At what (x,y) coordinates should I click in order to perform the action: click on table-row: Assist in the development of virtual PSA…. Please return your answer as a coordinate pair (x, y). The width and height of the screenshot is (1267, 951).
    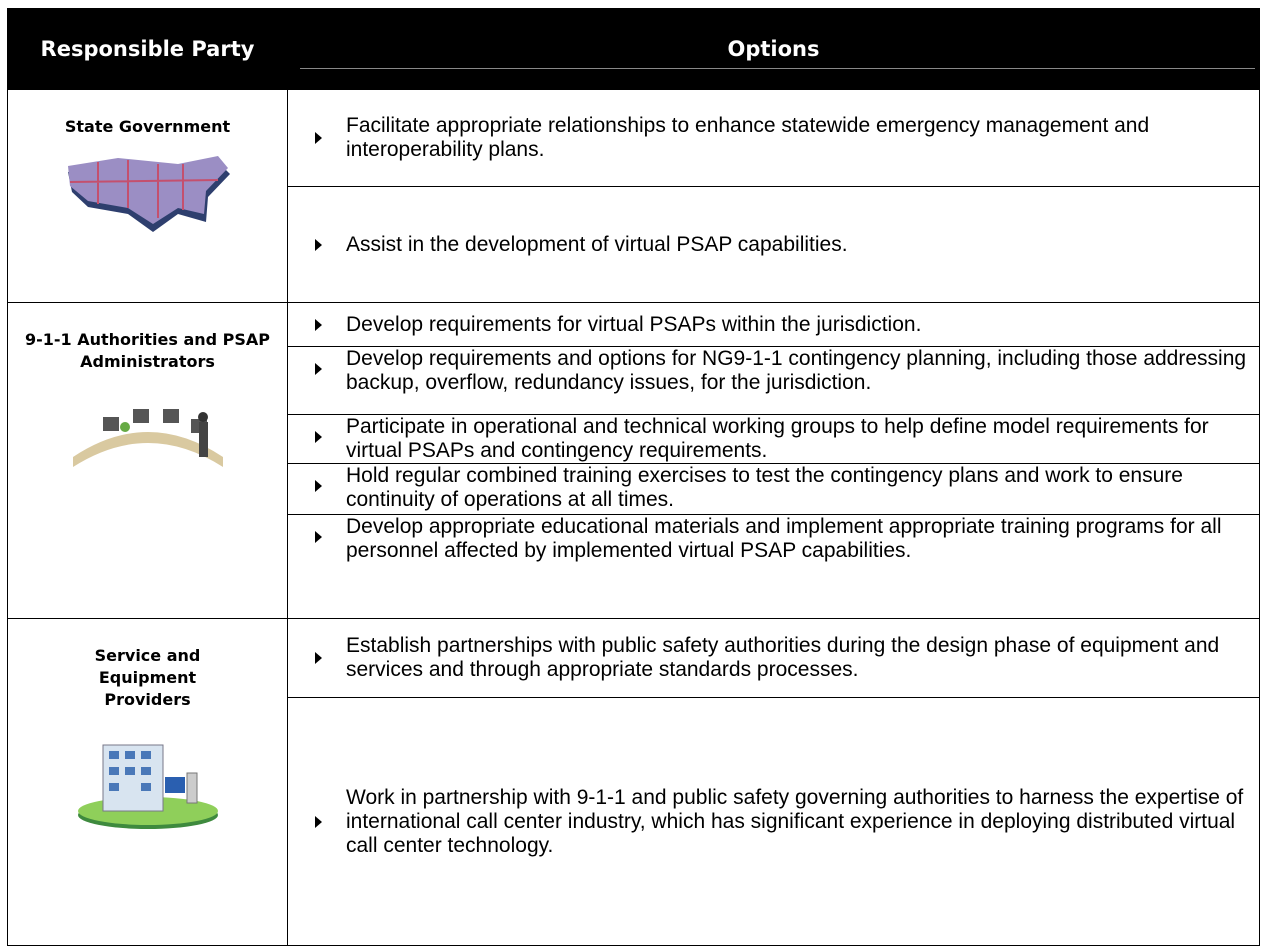
    Looking at the image, I should click on (634, 244).